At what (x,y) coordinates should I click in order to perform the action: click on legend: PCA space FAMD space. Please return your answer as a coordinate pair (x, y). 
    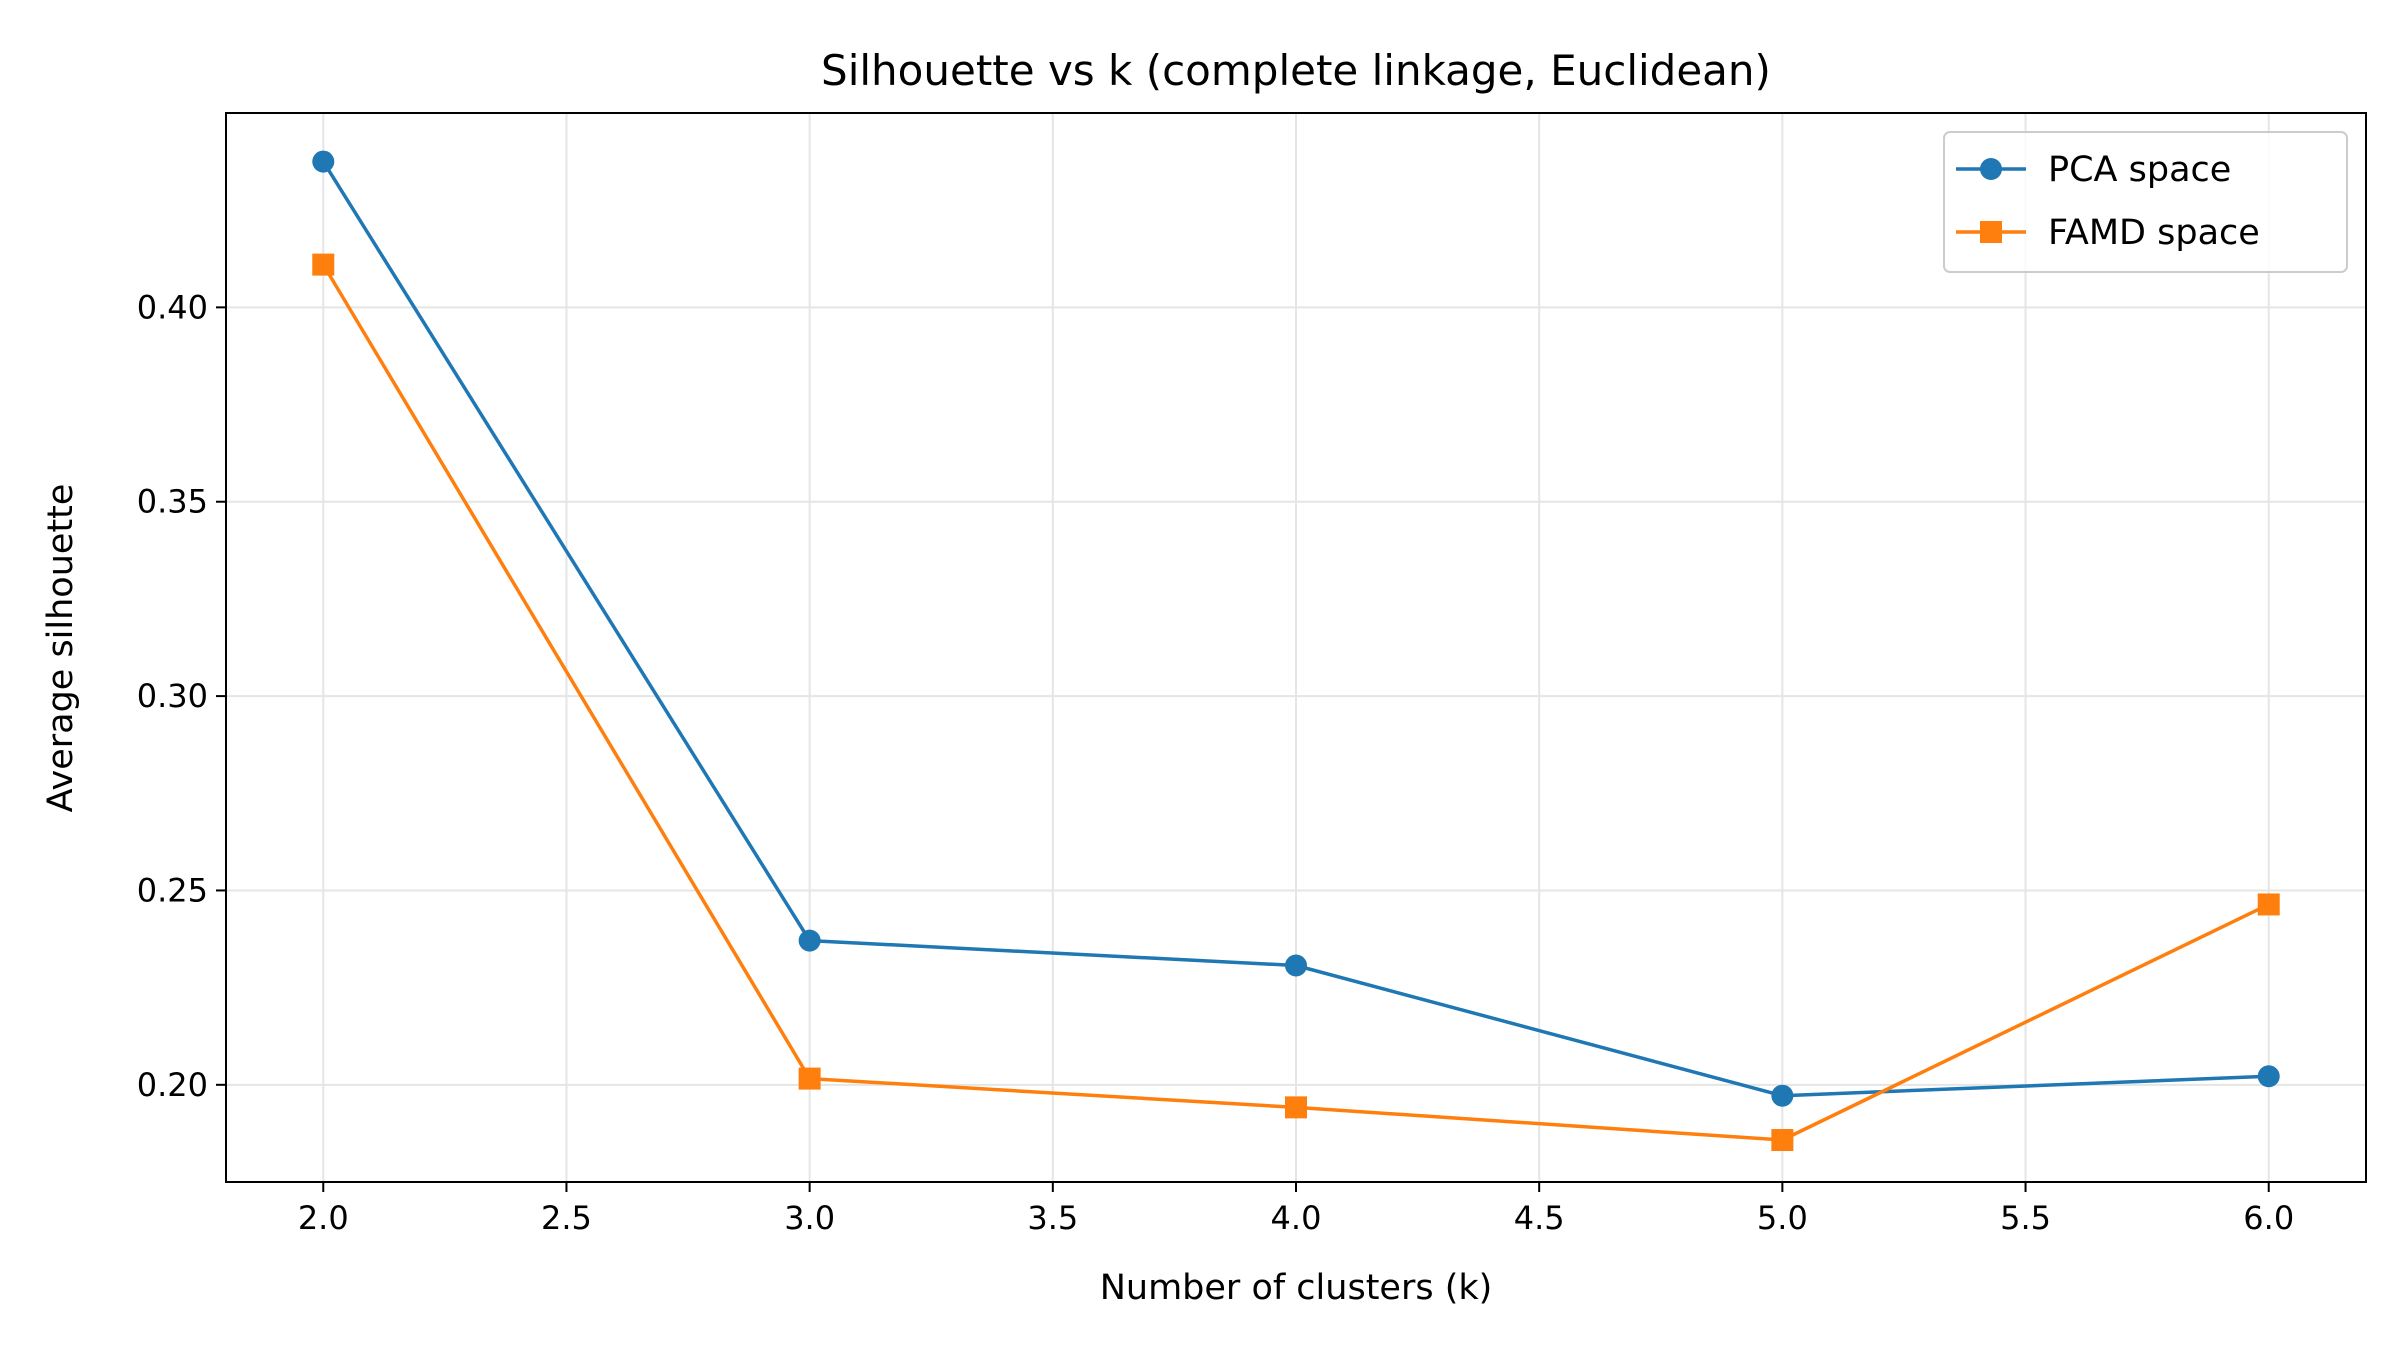
    Looking at the image, I should click on (2145, 202).